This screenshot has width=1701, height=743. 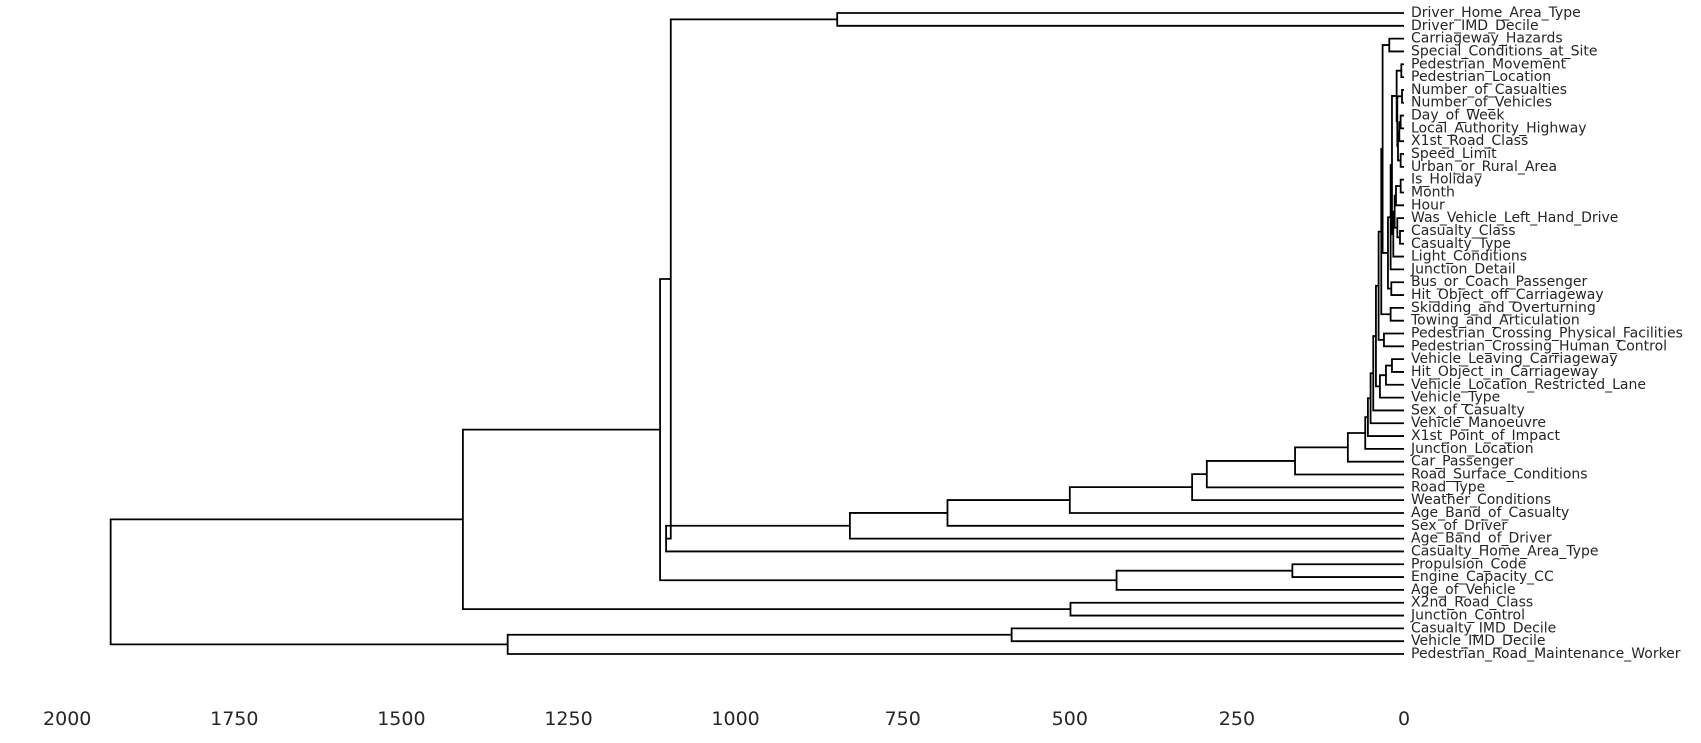 What do you see at coordinates (735, 719) in the screenshot?
I see `x-tick-label: 1000` at bounding box center [735, 719].